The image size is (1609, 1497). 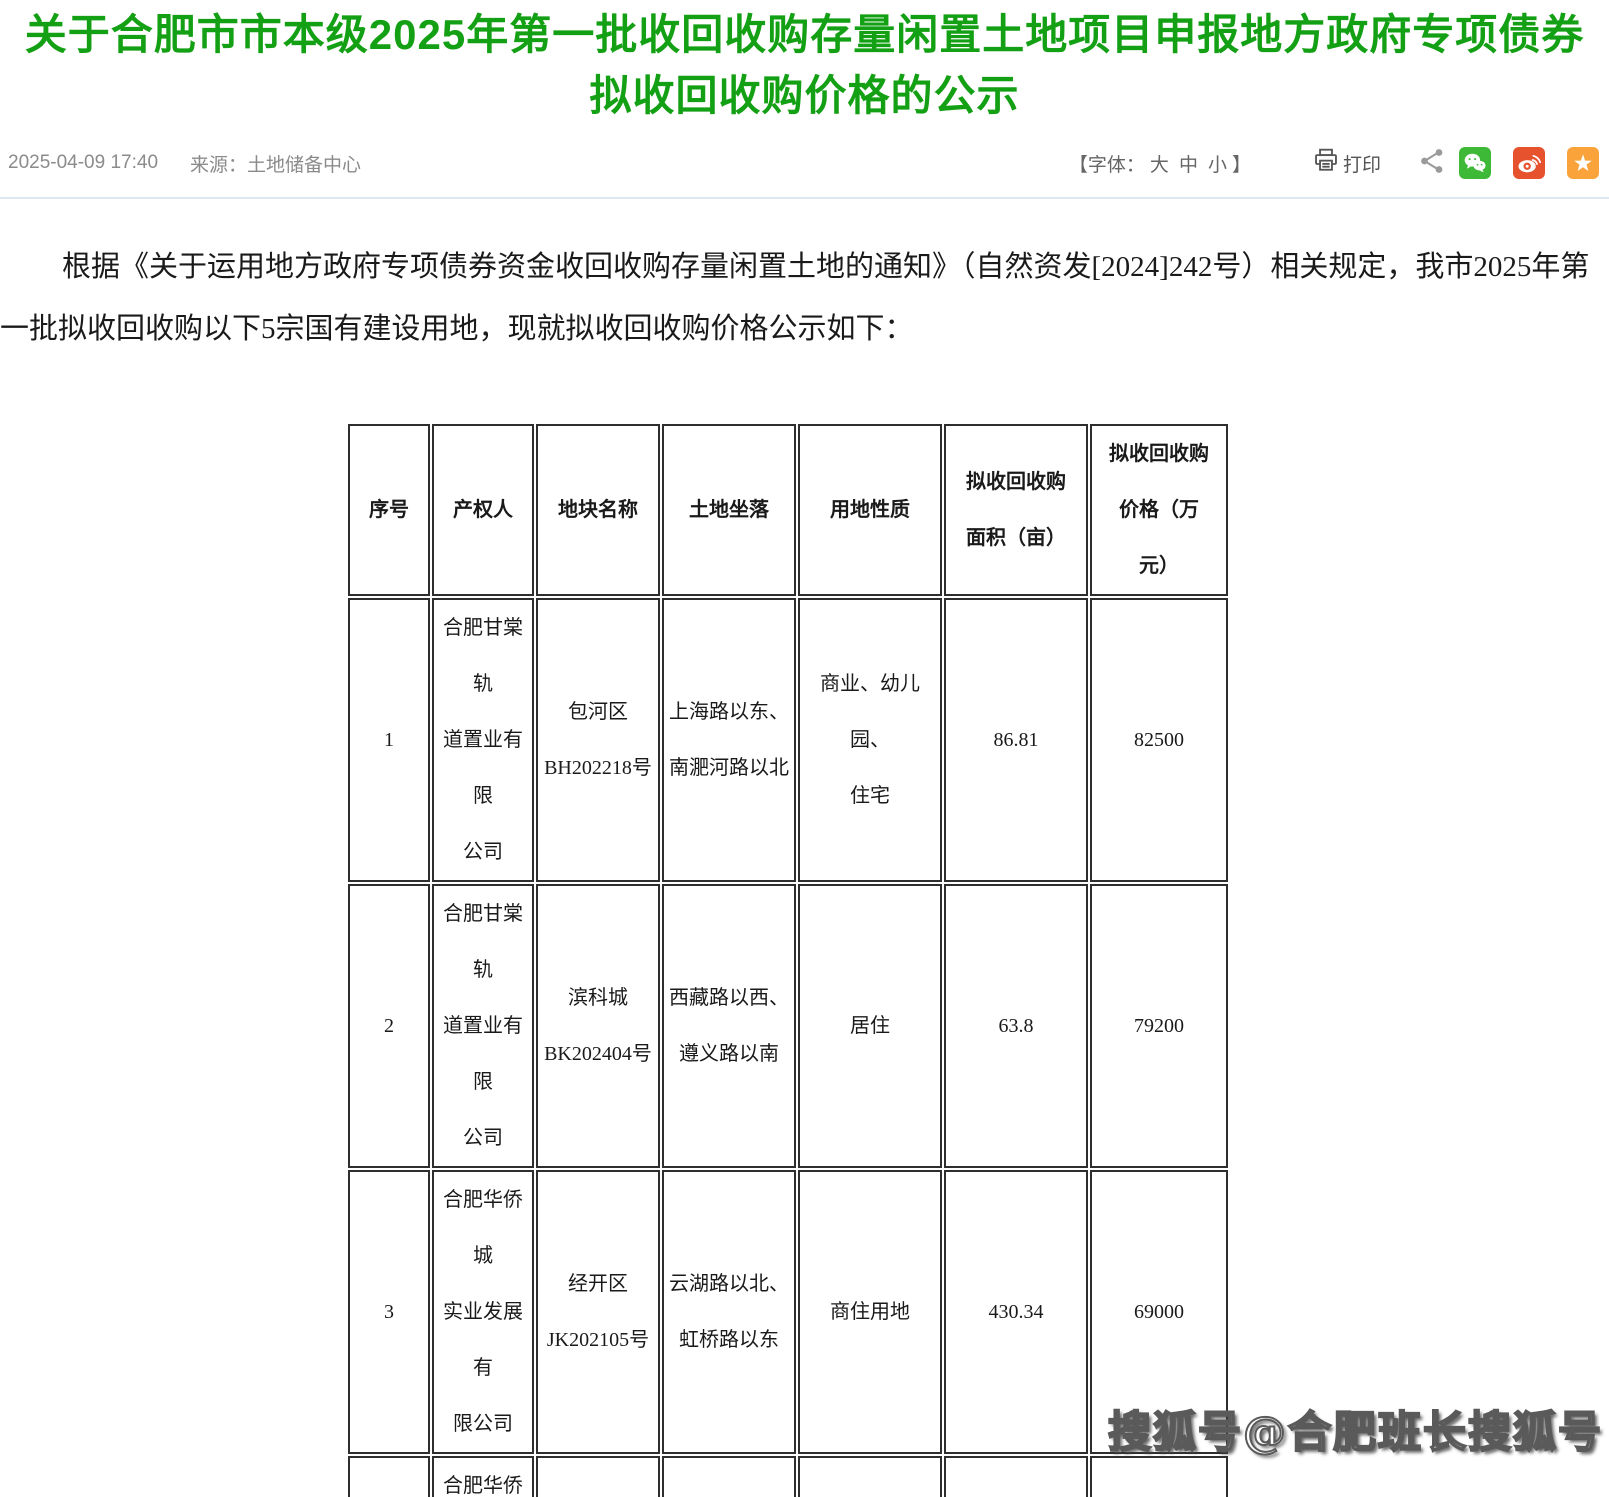 What do you see at coordinates (219, 165) in the screenshot?
I see `source-label: 来源：` at bounding box center [219, 165].